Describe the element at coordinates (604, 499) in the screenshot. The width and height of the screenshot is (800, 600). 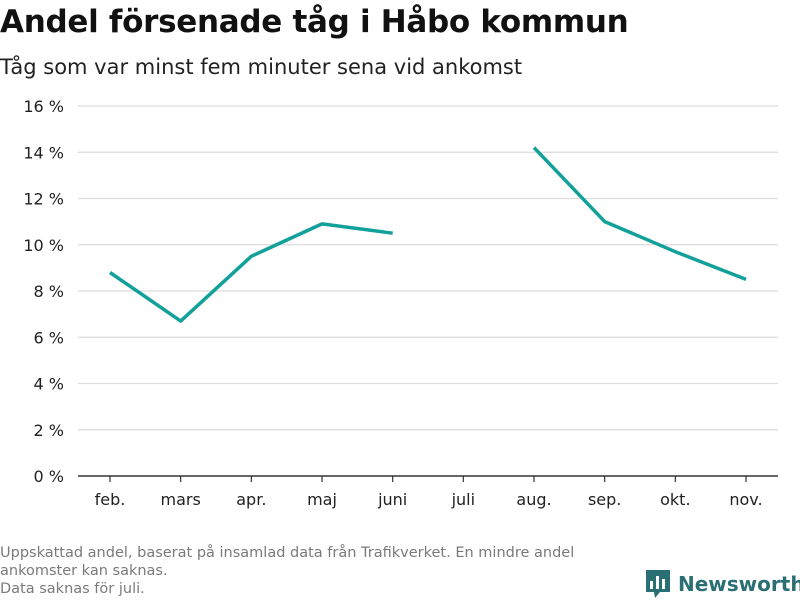
I see `x-tick-label: sep.` at that location.